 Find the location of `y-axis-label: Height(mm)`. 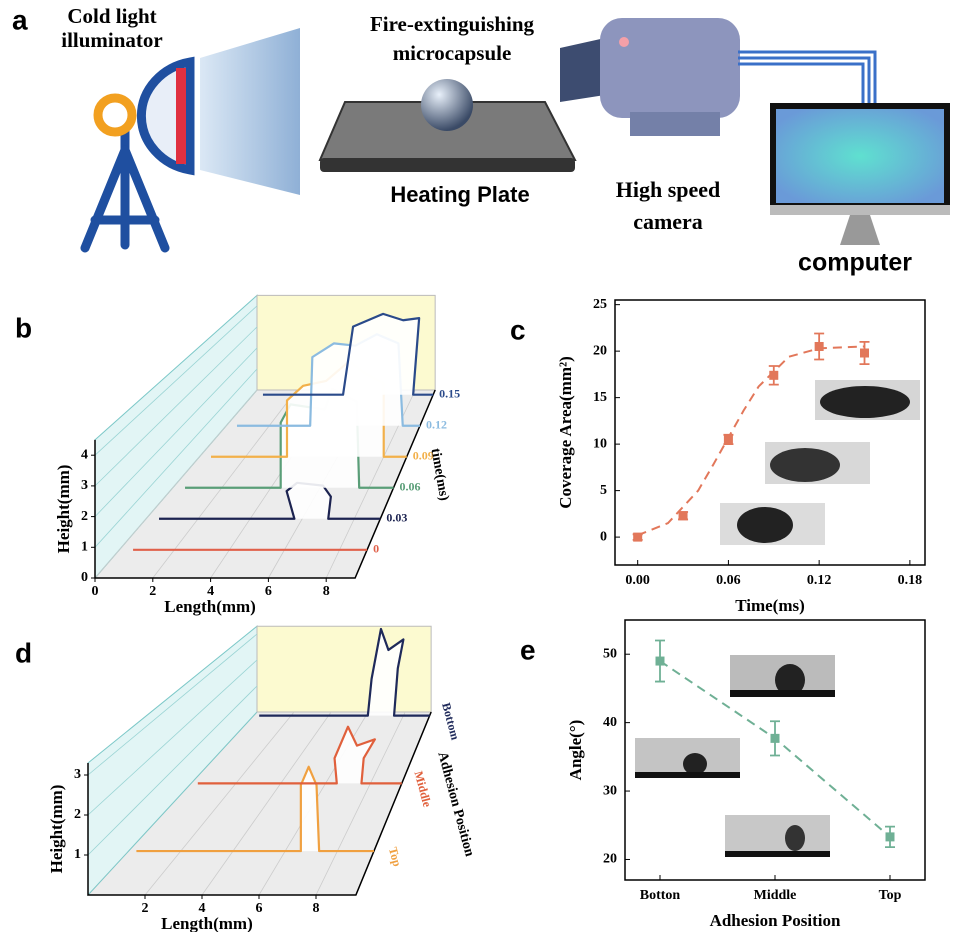

y-axis-label: Height(mm) is located at coordinates (56, 829).